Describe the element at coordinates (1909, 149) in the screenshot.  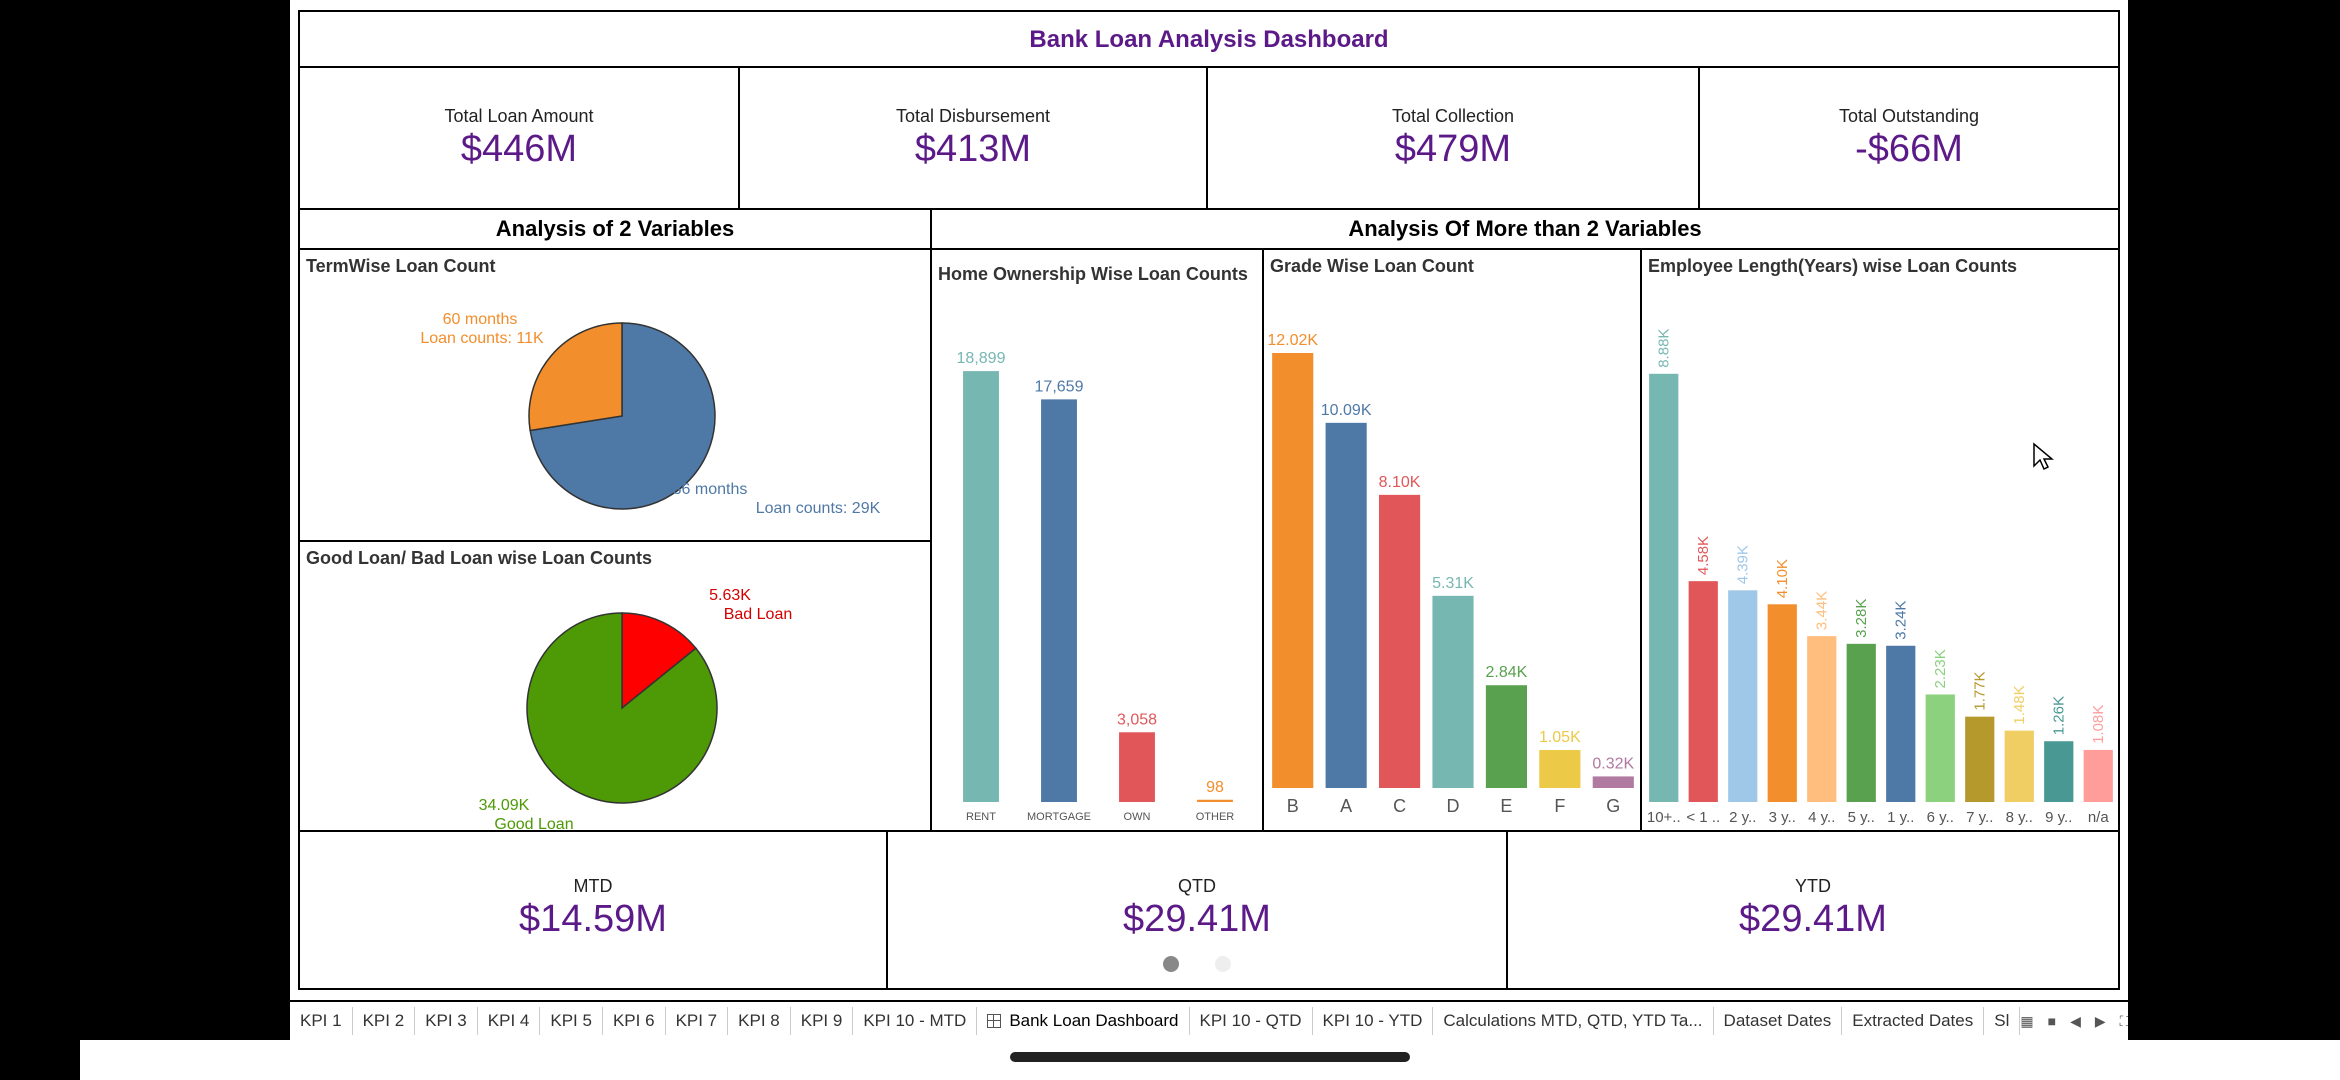
I see `kpi-value: -$66M` at that location.